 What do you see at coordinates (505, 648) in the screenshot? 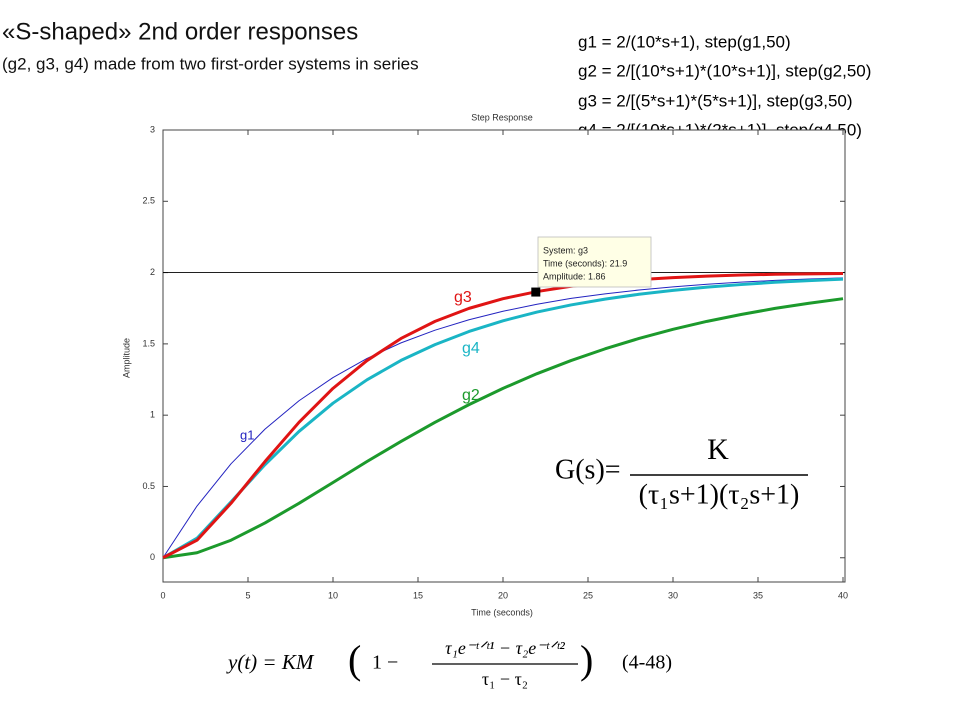
I see `formula-text: τ₁e⁻ᵗᐟᵗ¹ − τ₂e⁻ᵗᐟᵗ²` at bounding box center [505, 648].